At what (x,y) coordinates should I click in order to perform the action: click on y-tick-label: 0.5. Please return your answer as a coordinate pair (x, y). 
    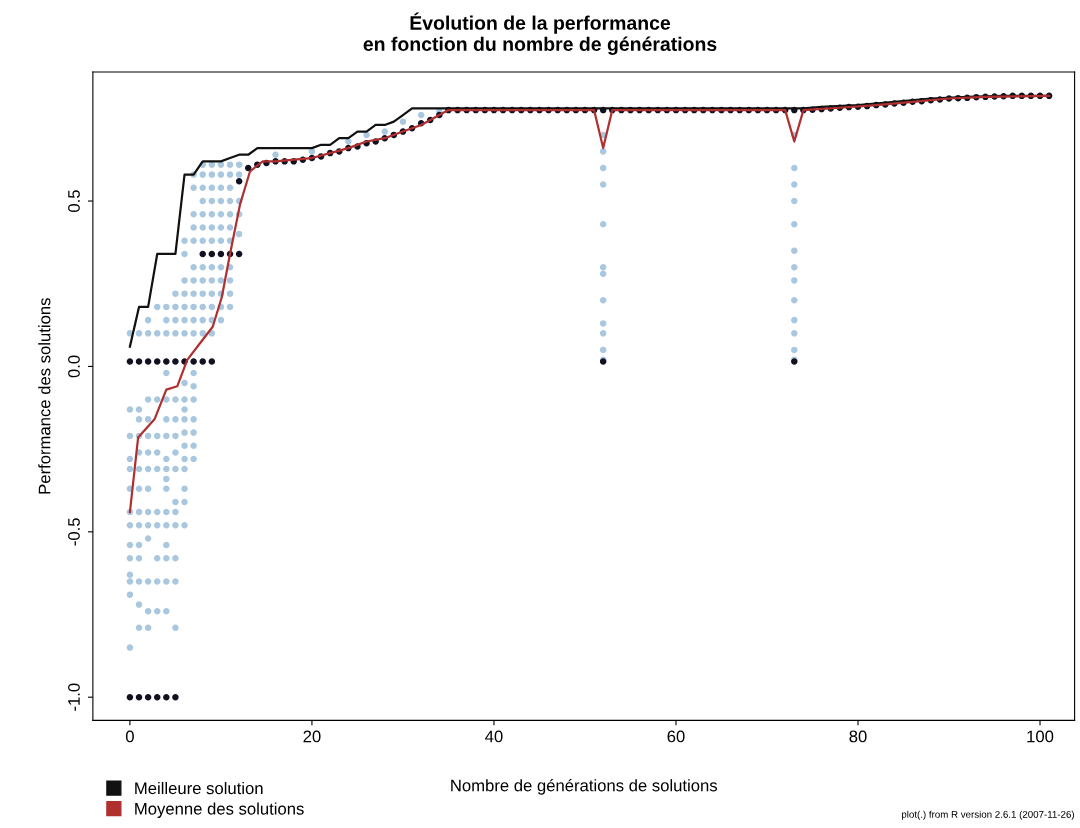
    Looking at the image, I should click on (74, 201).